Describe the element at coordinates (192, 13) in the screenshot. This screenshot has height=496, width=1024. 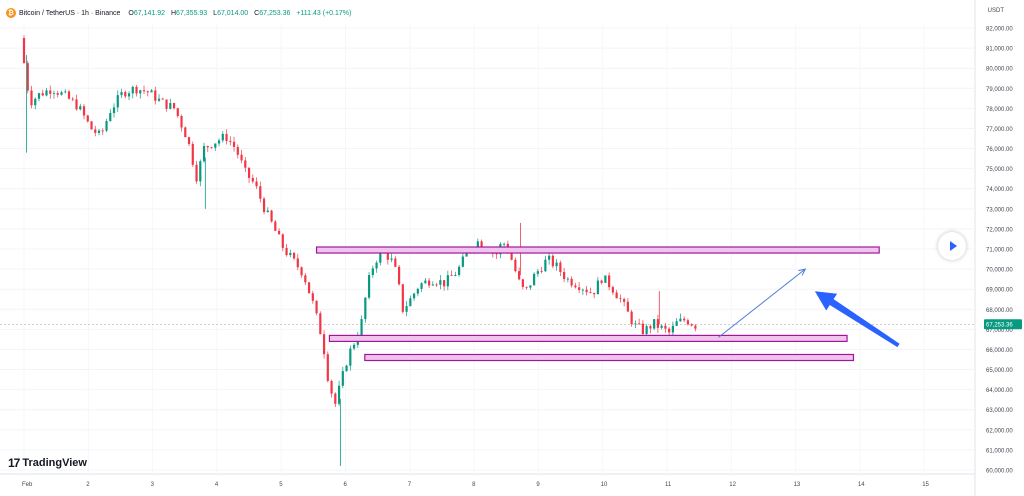
I see `high-value: 67,355.93` at that location.